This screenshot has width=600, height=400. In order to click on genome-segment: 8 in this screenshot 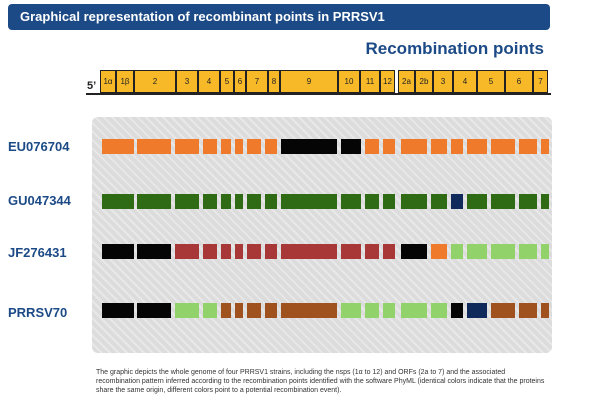, I will do `click(274, 81)`.